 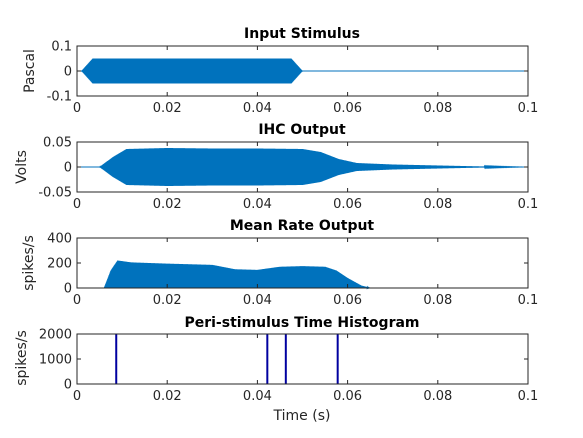 What do you see at coordinates (22, 358) in the screenshot?
I see `ylabel-psth: spikes/s` at bounding box center [22, 358].